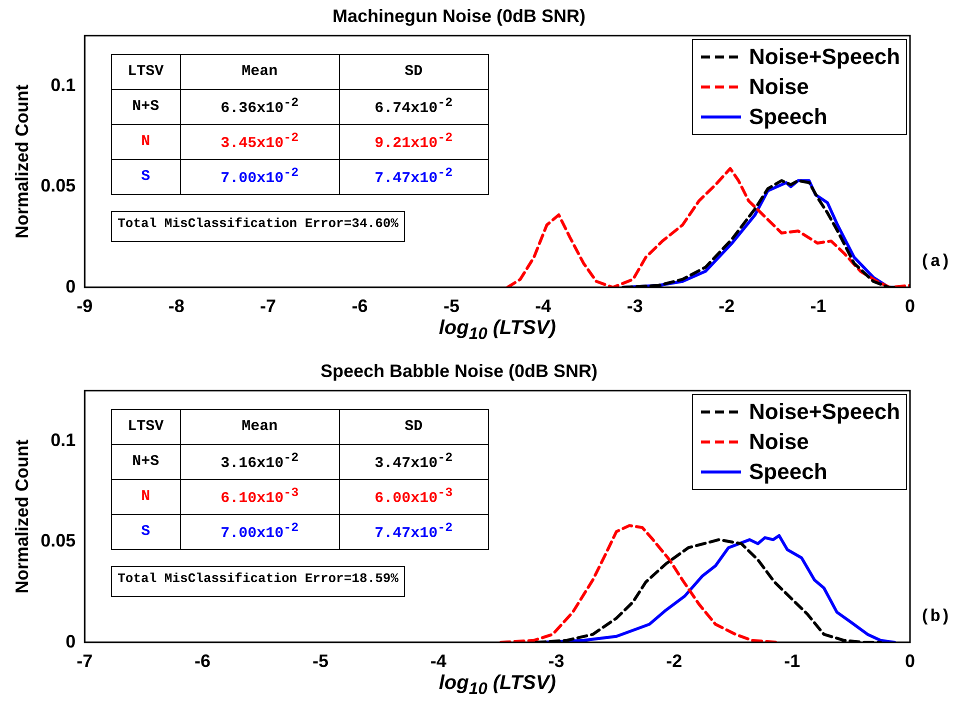  Describe the element at coordinates (459, 370) in the screenshot. I see `chart-title: Speech Babble Noise (0dB SNR)` at that location.